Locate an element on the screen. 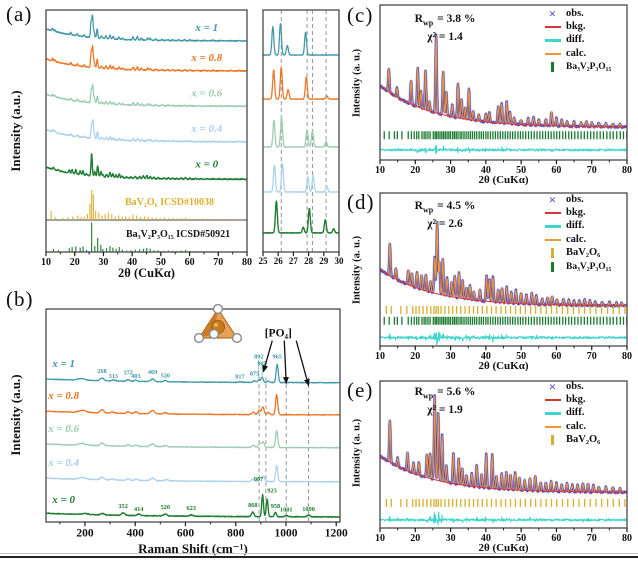  peak-label: 905 is located at coordinates (261, 363).